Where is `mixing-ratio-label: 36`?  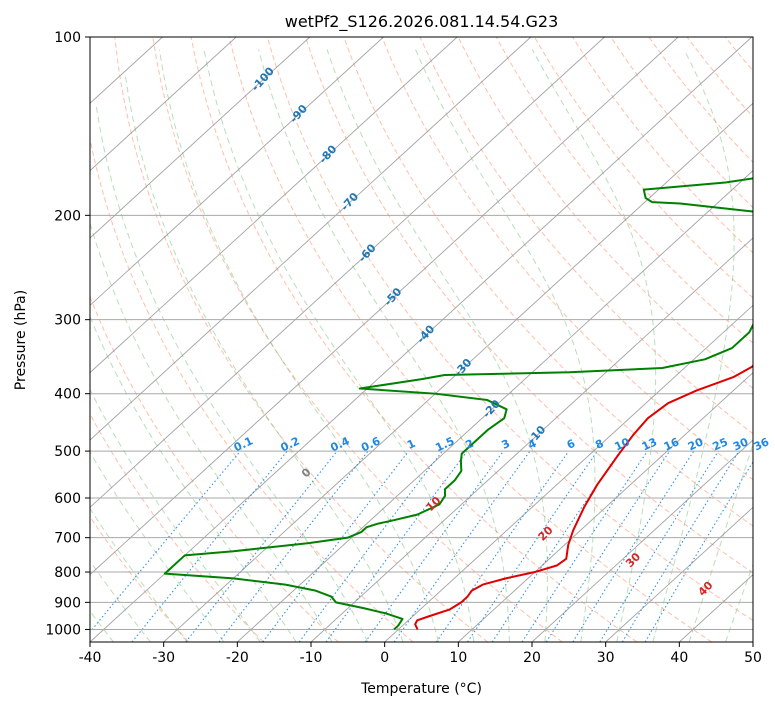
mixing-ratio-label: 36 is located at coordinates (762, 444).